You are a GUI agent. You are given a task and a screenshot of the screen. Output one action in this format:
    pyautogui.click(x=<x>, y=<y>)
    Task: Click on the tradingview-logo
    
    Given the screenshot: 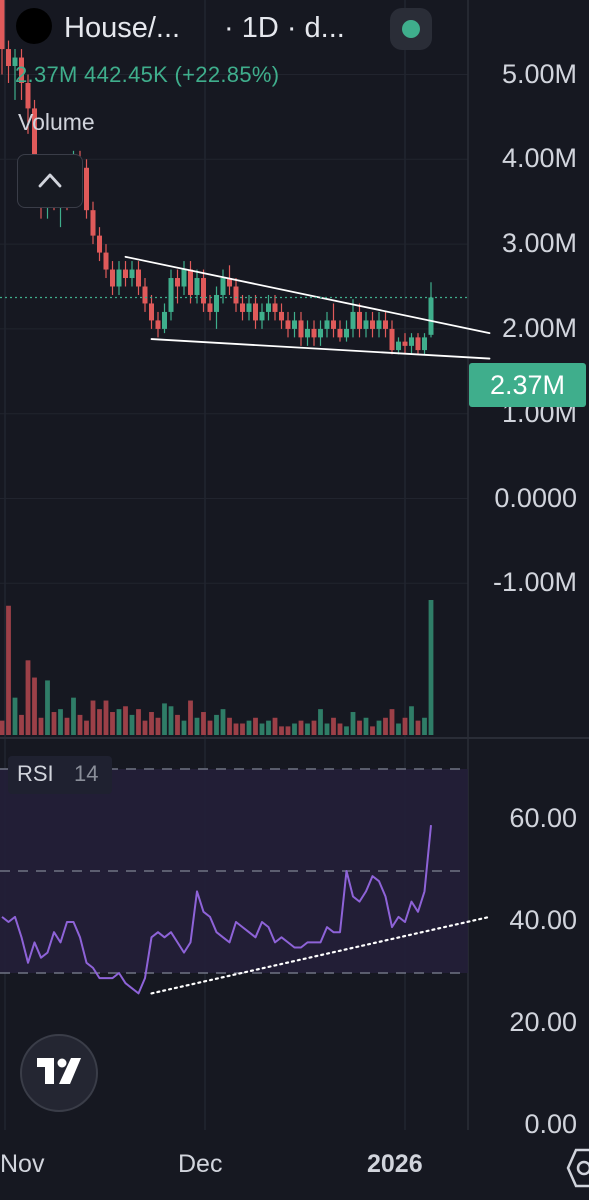 What is the action you would take?
    pyautogui.click(x=59, y=1073)
    